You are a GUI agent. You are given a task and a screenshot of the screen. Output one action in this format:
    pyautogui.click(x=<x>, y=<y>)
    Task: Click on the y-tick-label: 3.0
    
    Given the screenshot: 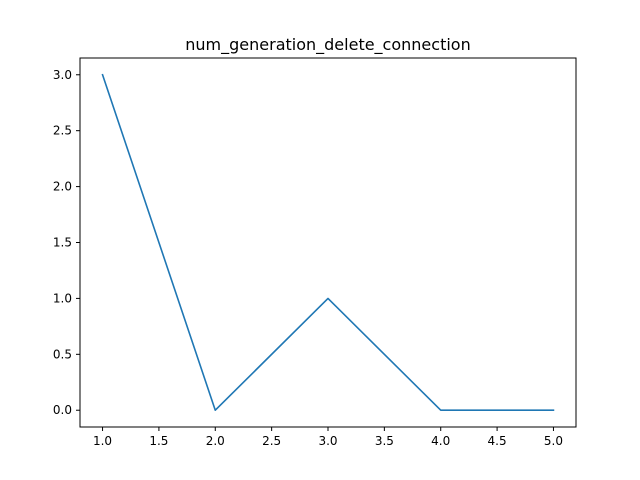 What is the action you would take?
    pyautogui.click(x=62, y=75)
    